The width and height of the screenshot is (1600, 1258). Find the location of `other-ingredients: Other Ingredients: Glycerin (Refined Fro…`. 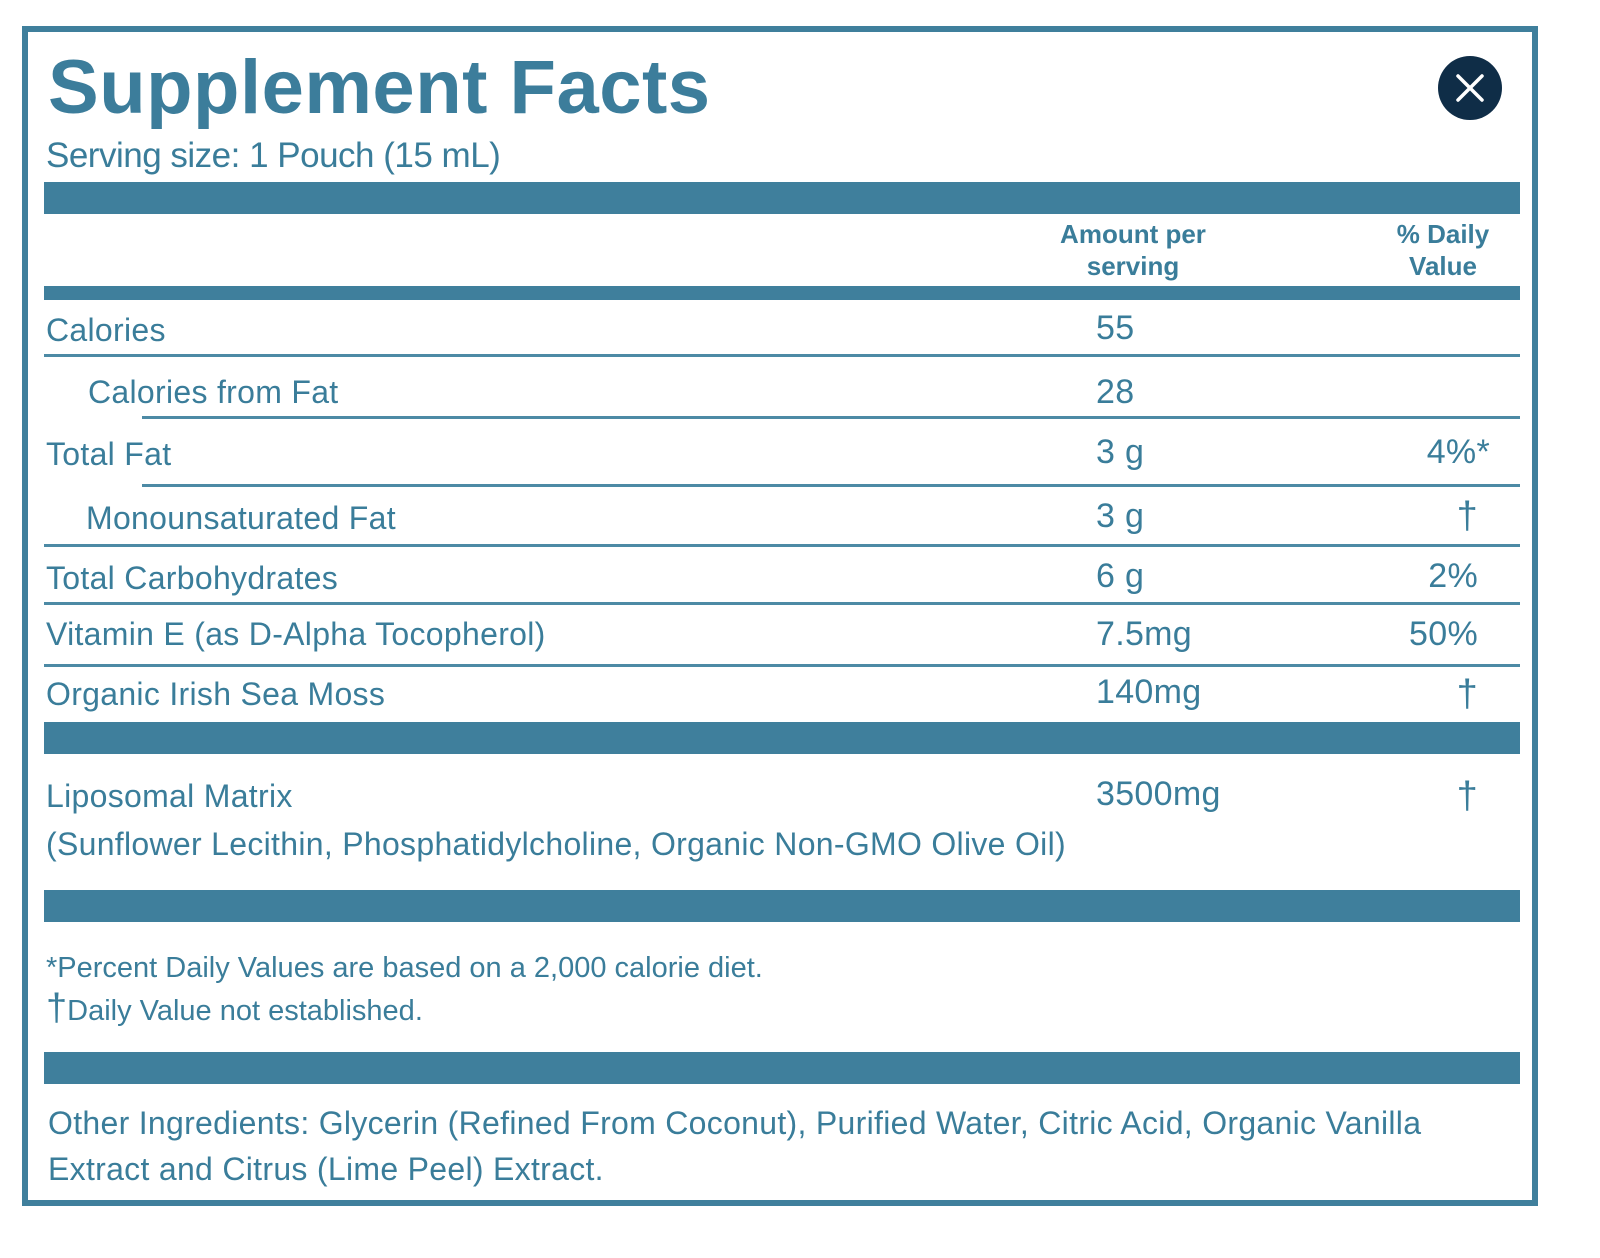

other-ingredients: Other Ingredients: Glycerin (Refined Fro… is located at coordinates (735, 1146).